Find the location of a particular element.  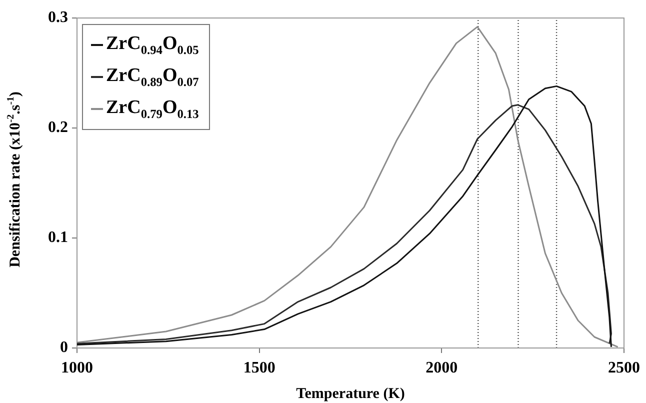

legend-label: ZrC$_{0.94}$O$_{0.05}$ is located at coordinates (152, 45).